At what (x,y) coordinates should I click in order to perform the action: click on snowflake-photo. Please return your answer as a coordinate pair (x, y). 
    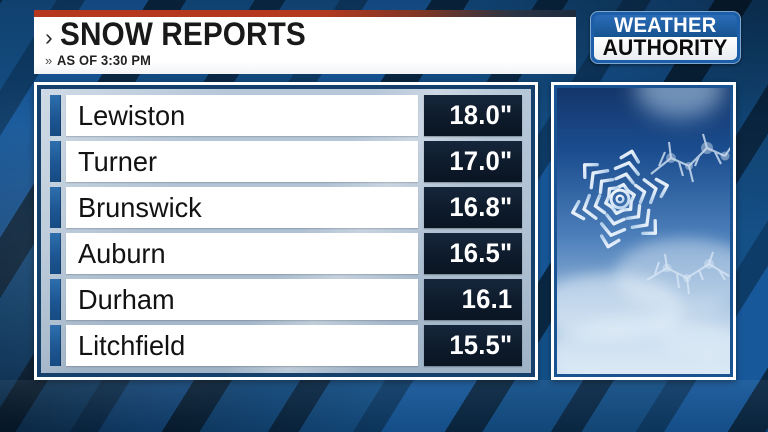
    Looking at the image, I should click on (643, 231).